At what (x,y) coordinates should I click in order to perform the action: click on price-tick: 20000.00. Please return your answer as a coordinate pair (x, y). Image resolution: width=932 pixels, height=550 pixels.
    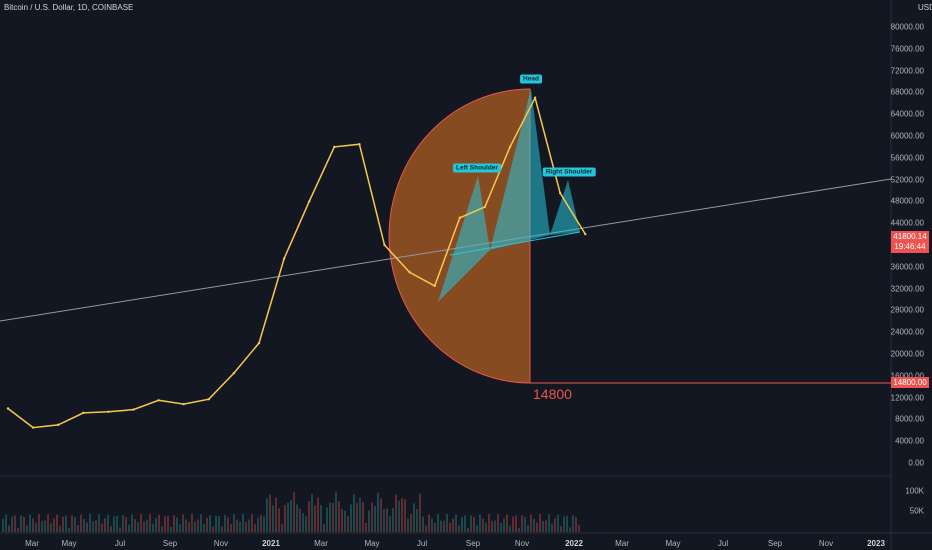
    Looking at the image, I should click on (907, 354).